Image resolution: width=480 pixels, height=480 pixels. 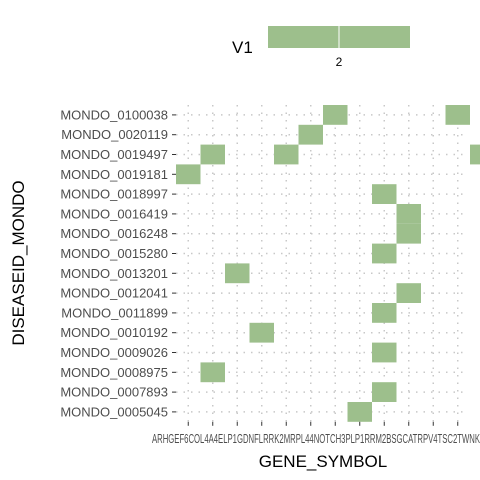 What do you see at coordinates (114, 114) in the screenshot?
I see `y-tick-label: MONDO_0100038` at bounding box center [114, 114].